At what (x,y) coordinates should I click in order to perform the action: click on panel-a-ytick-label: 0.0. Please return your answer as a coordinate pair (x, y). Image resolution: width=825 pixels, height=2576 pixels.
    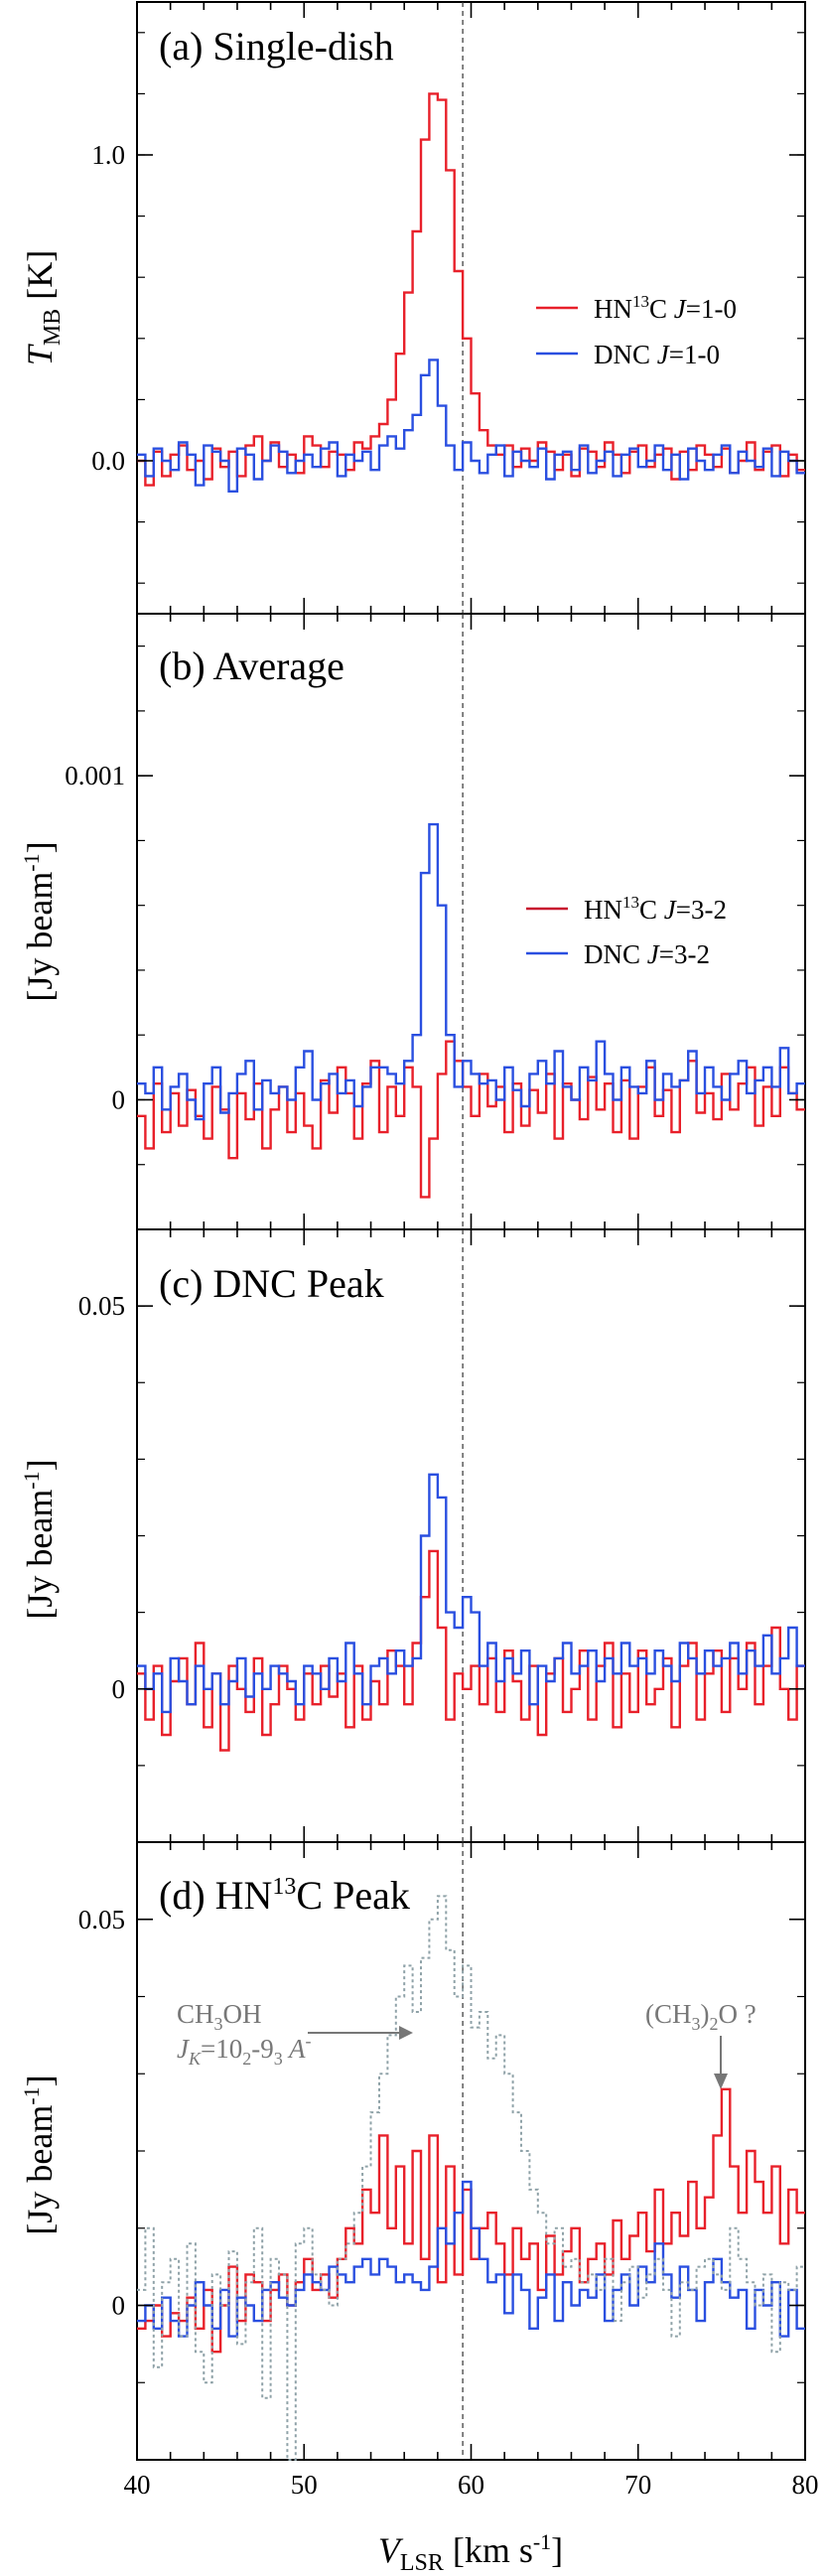
    Looking at the image, I should click on (108, 461).